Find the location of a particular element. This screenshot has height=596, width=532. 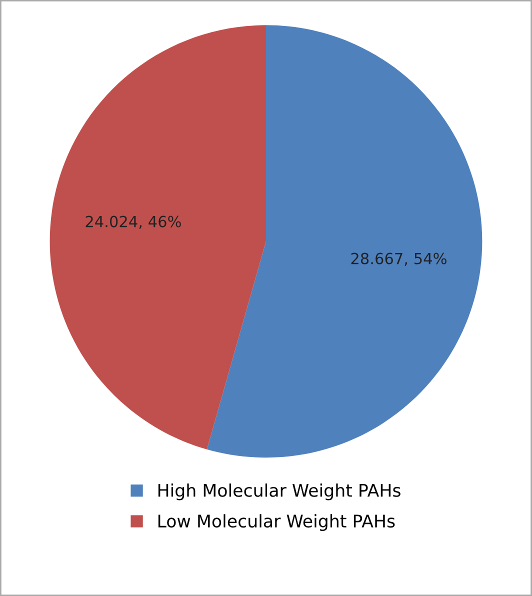

data-label: 24.024, 46% is located at coordinates (133, 222).